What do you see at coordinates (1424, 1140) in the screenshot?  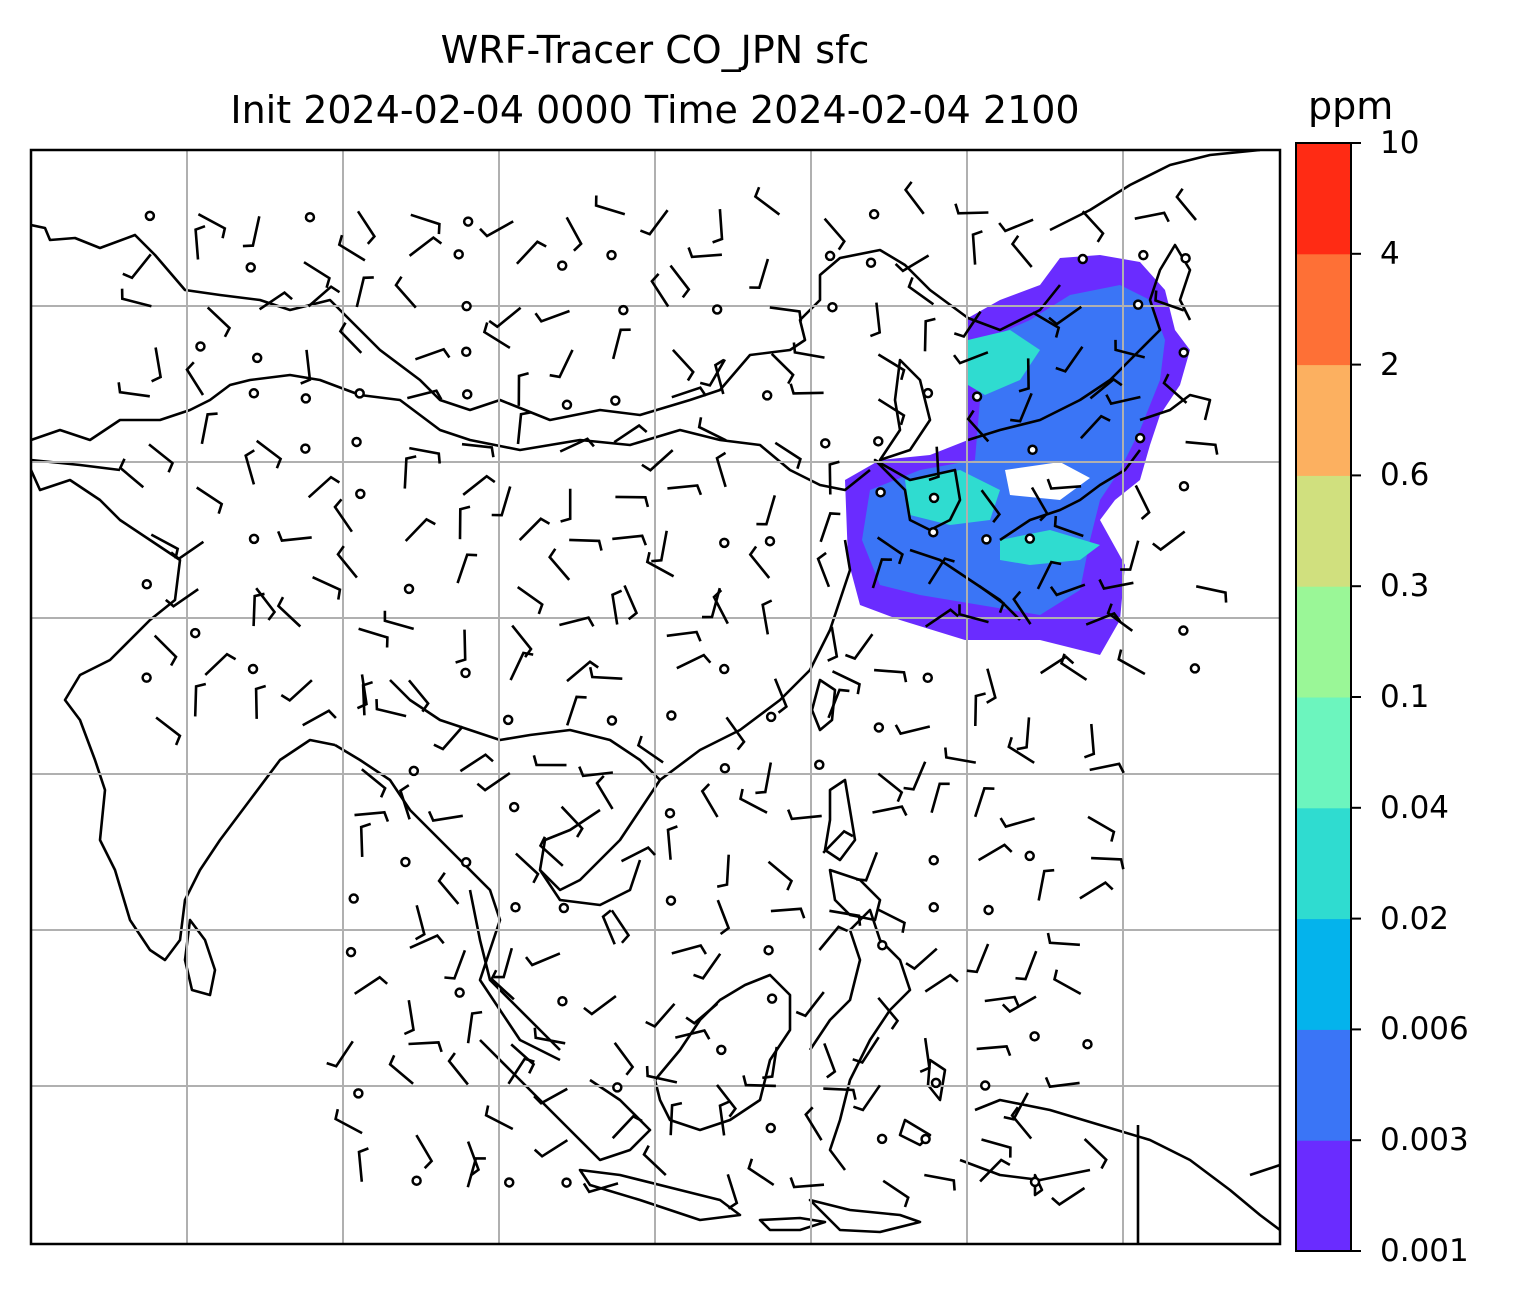 I see `colorbar-tick-label: 0.003` at bounding box center [1424, 1140].